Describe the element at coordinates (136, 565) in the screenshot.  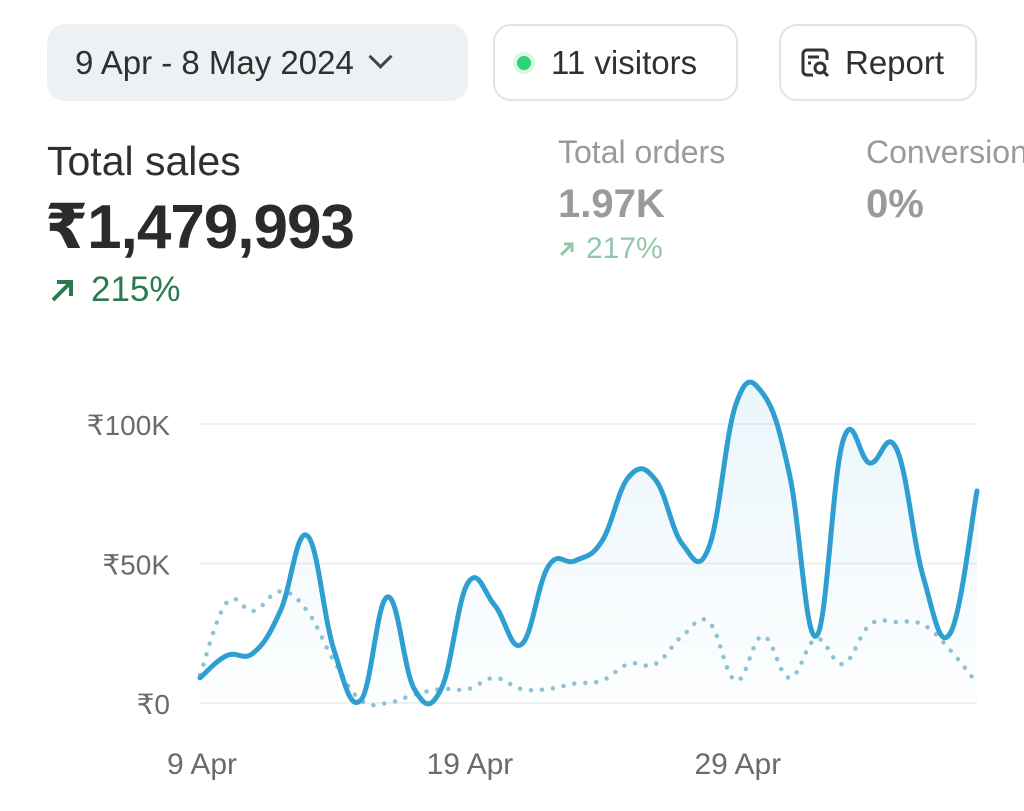
I see `y-tick-label: ₹50K` at that location.